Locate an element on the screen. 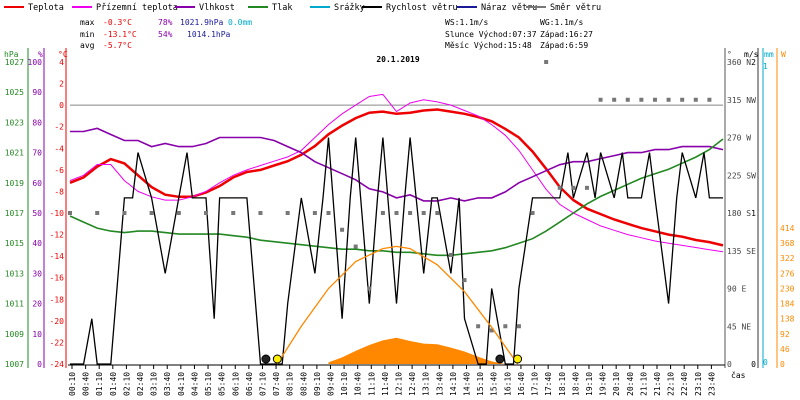 The width and height of the screenshot is (800, 400). x-tick-label: 21:40 is located at coordinates (657, 384).